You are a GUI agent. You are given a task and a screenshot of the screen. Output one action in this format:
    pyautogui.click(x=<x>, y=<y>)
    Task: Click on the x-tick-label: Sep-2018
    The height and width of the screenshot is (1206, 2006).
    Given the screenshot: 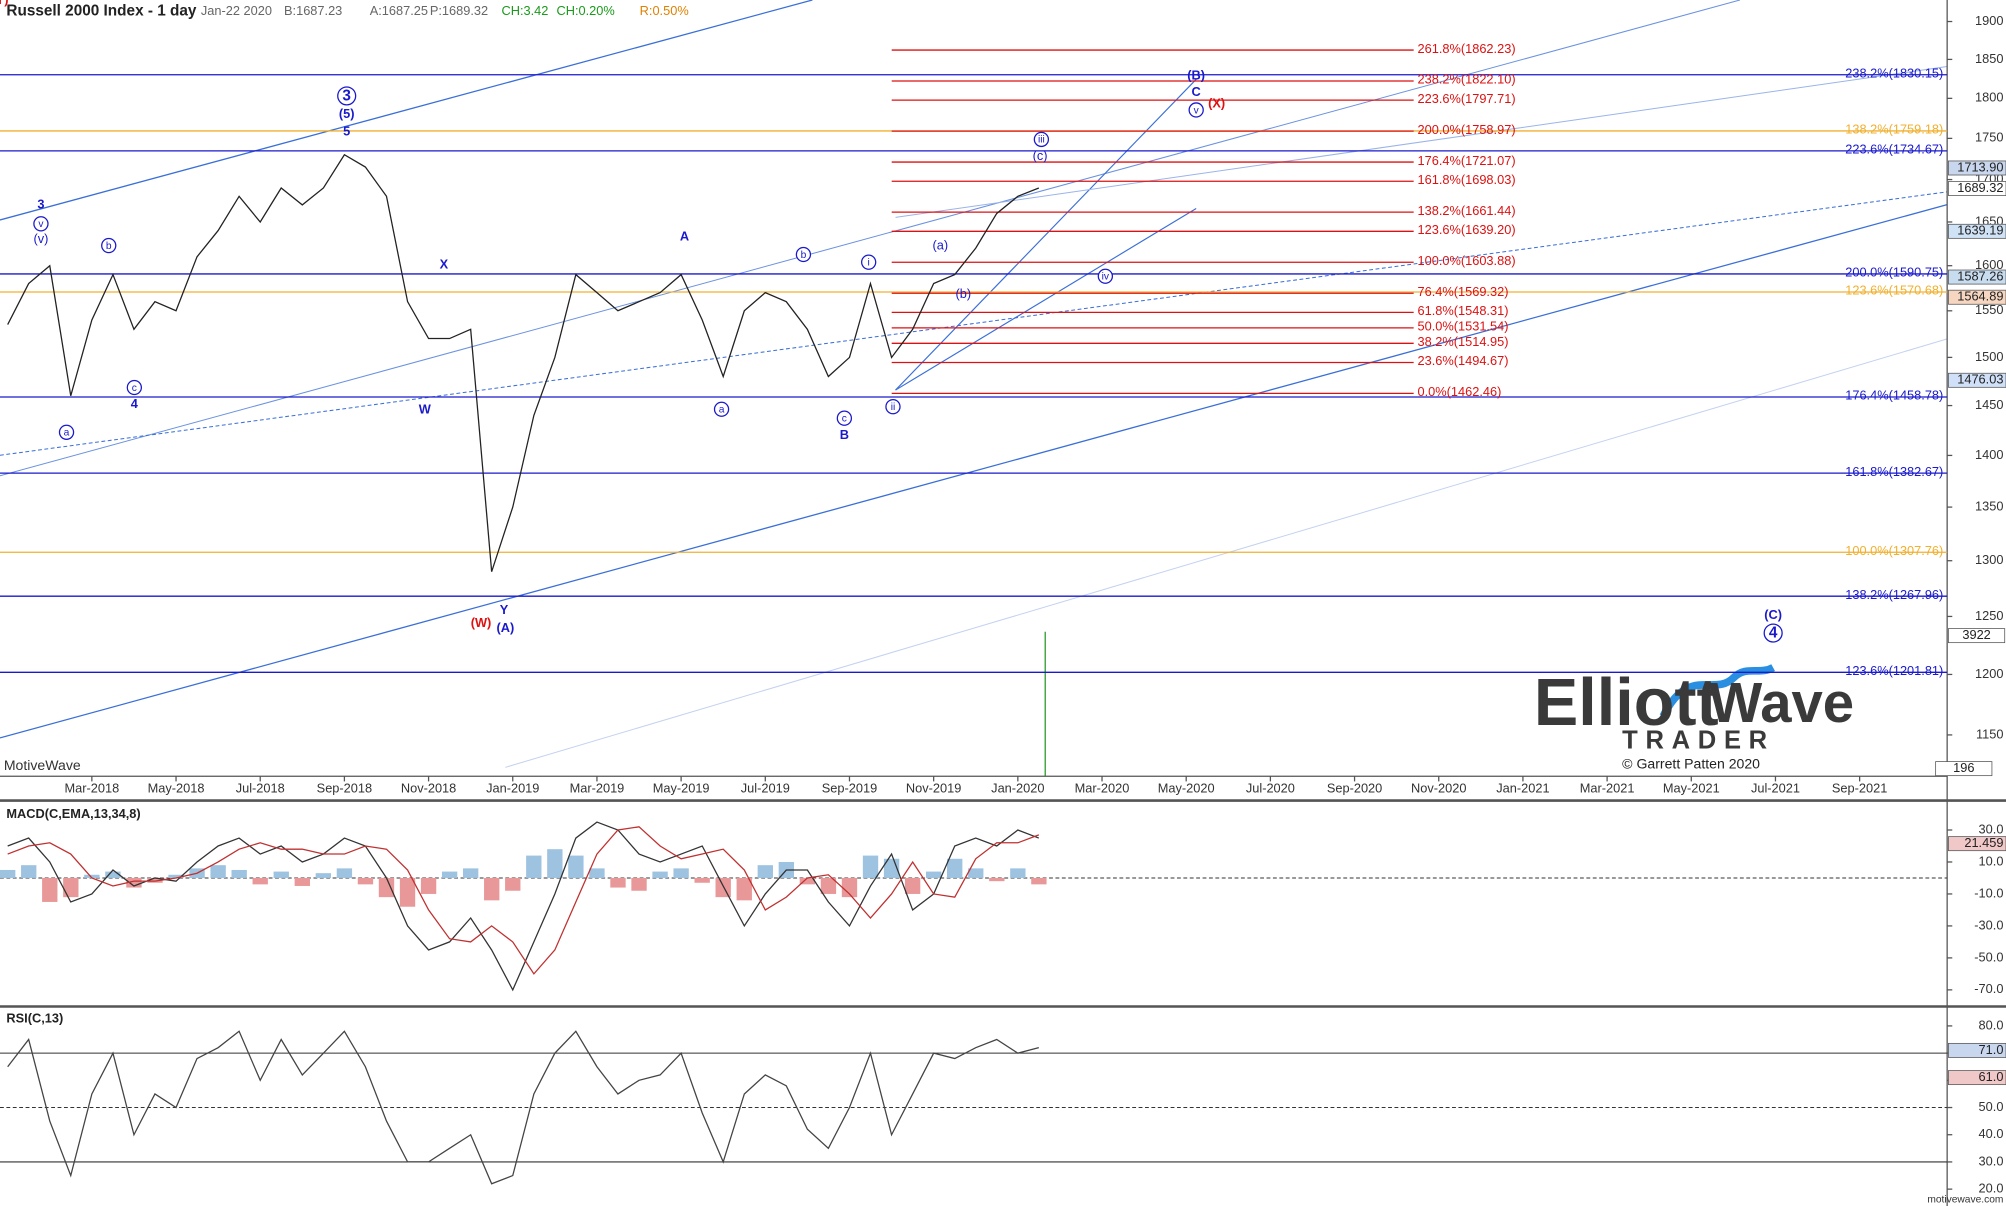 What is the action you would take?
    pyautogui.click(x=344, y=787)
    